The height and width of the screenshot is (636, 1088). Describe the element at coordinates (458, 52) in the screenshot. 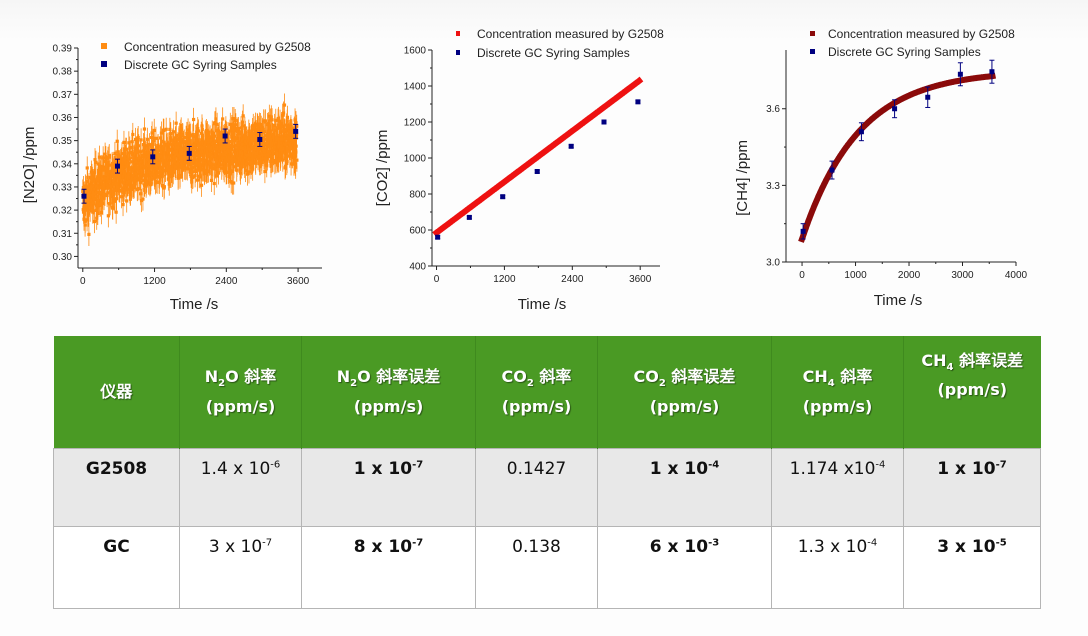

I see `co2-legend-marker-gc` at that location.